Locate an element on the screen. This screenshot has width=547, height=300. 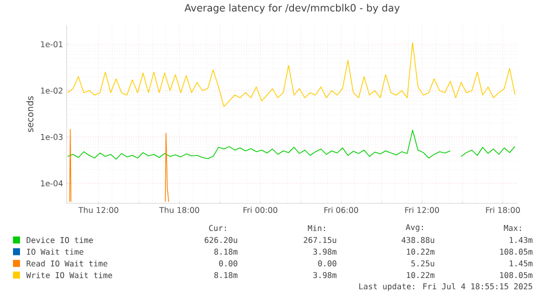
y-axis-title: seconds is located at coordinates (30, 114).